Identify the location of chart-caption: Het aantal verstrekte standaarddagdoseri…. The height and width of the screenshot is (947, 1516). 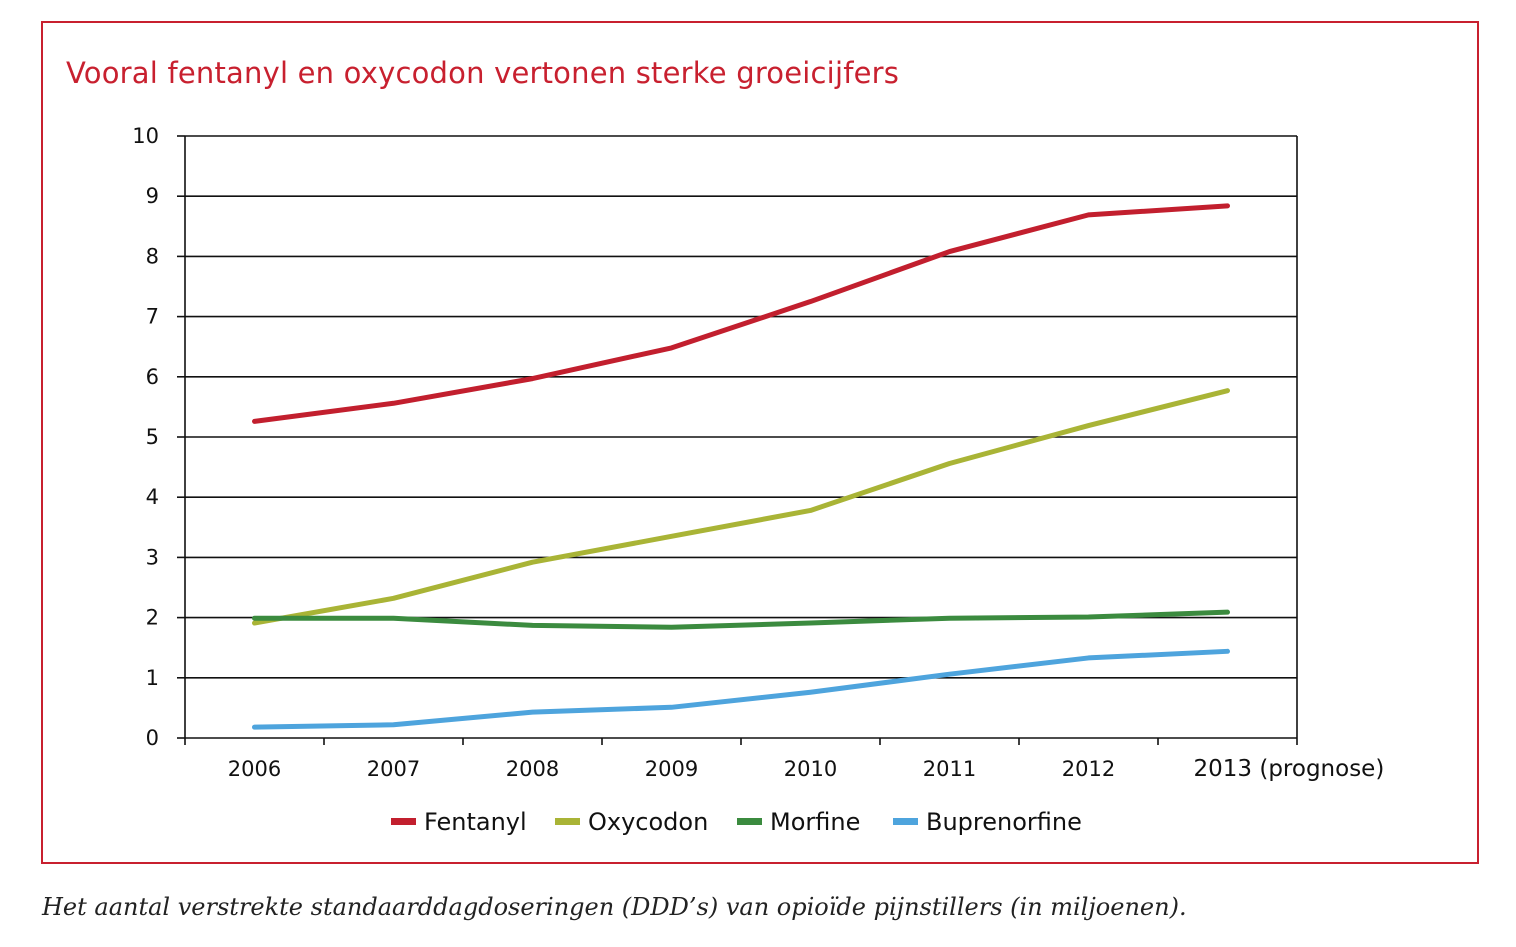
(614, 907).